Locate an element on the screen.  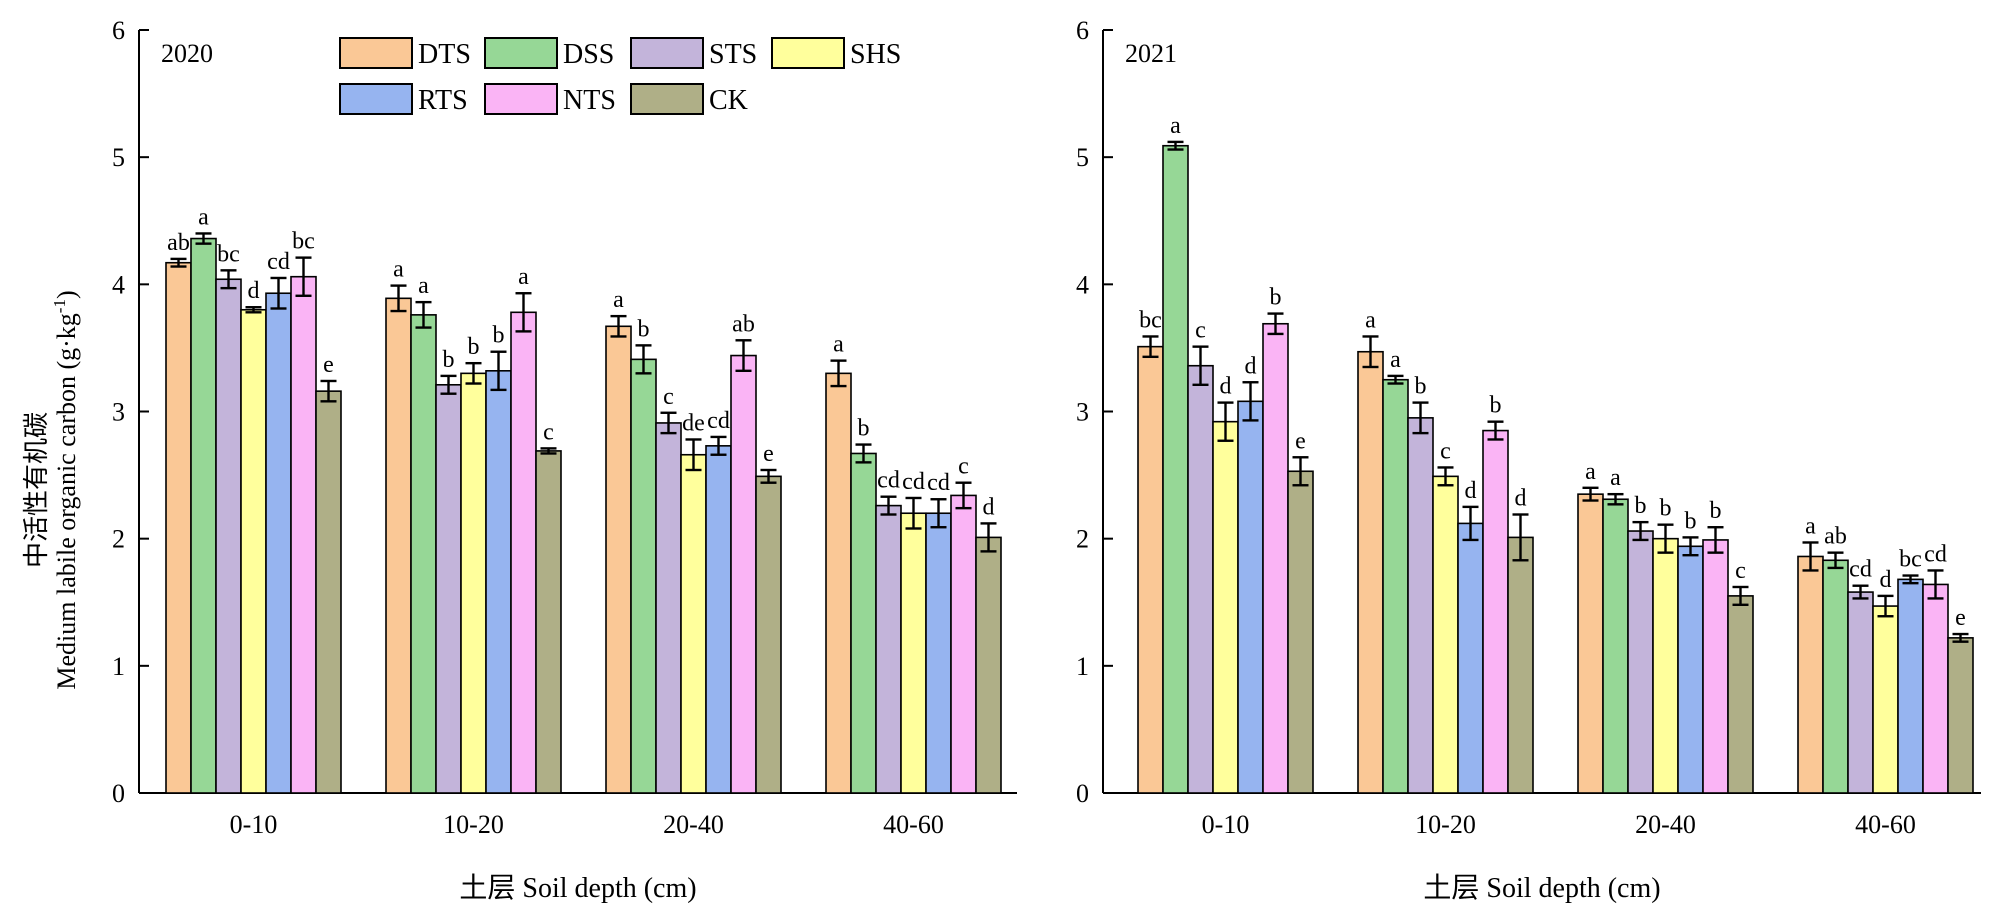
y-tick-label: 3 is located at coordinates (1082, 412).